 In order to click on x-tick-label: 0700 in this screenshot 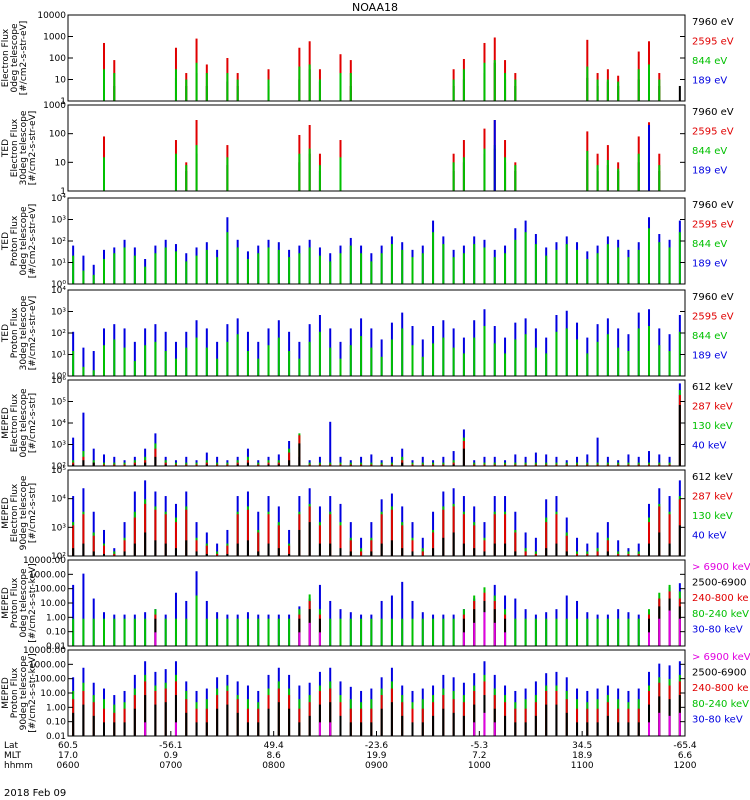, I will do `click(170, 766)`.